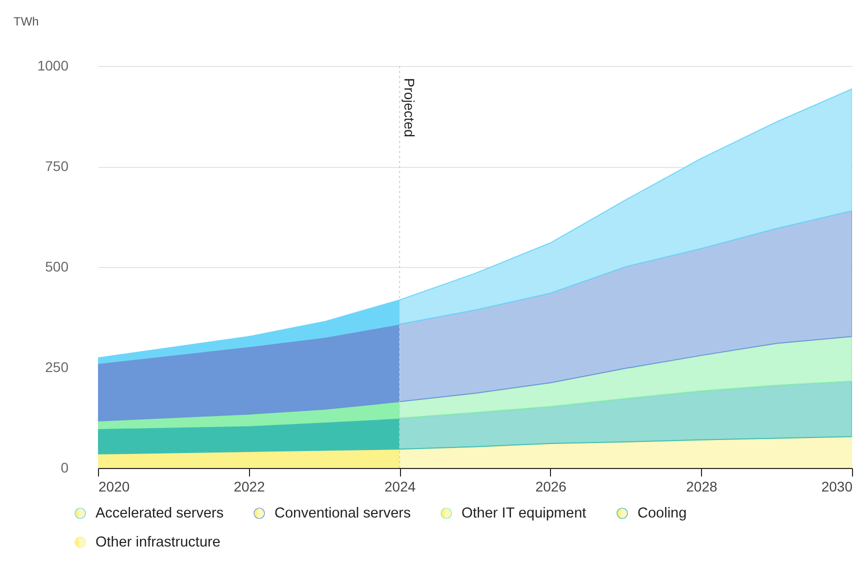  What do you see at coordinates (158, 542) in the screenshot?
I see `legend-label: Other infrastructure` at bounding box center [158, 542].